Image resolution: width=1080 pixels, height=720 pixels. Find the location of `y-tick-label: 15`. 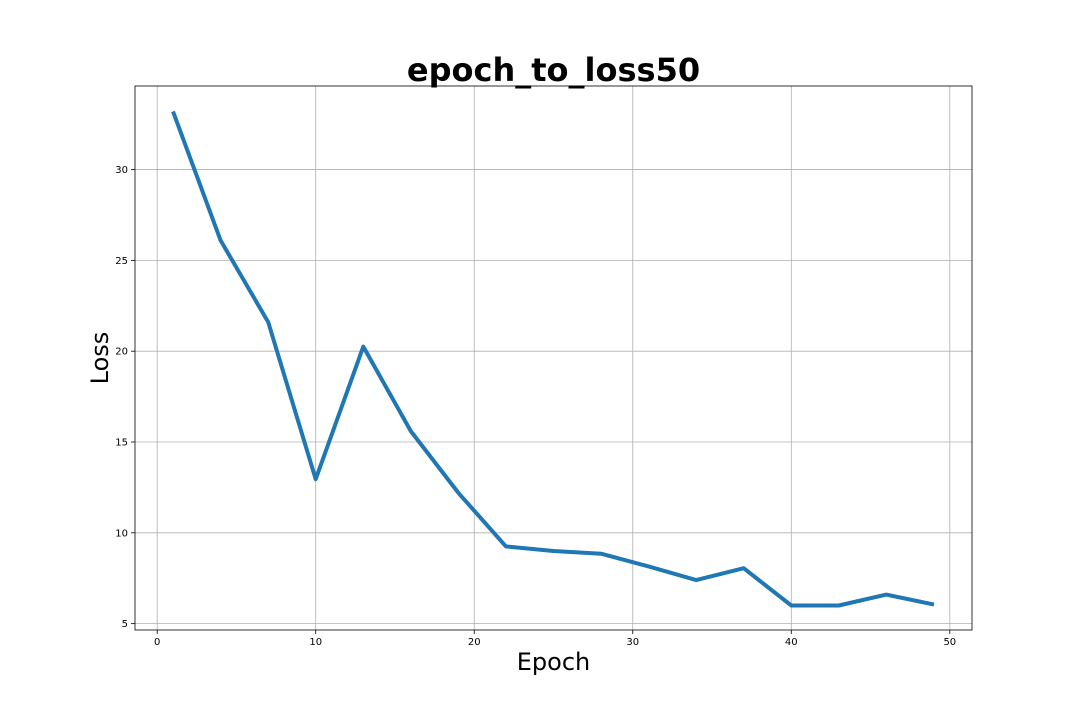

y-tick-label: 15 is located at coordinates (121, 443).